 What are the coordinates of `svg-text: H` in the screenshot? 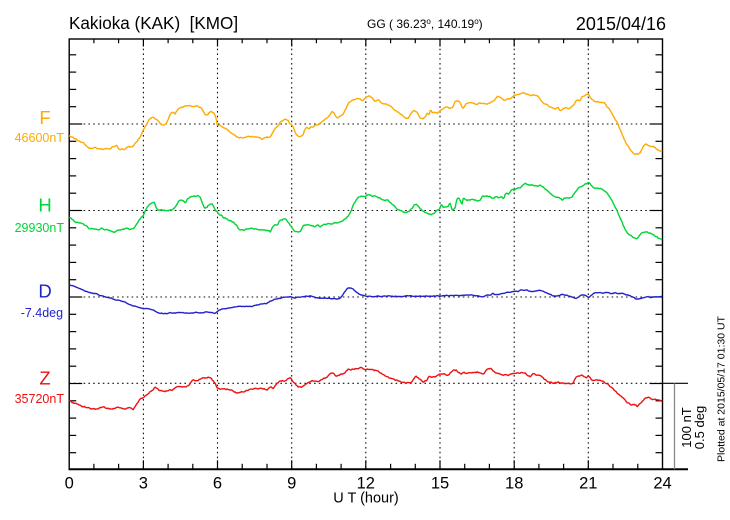 It's located at (44, 205).